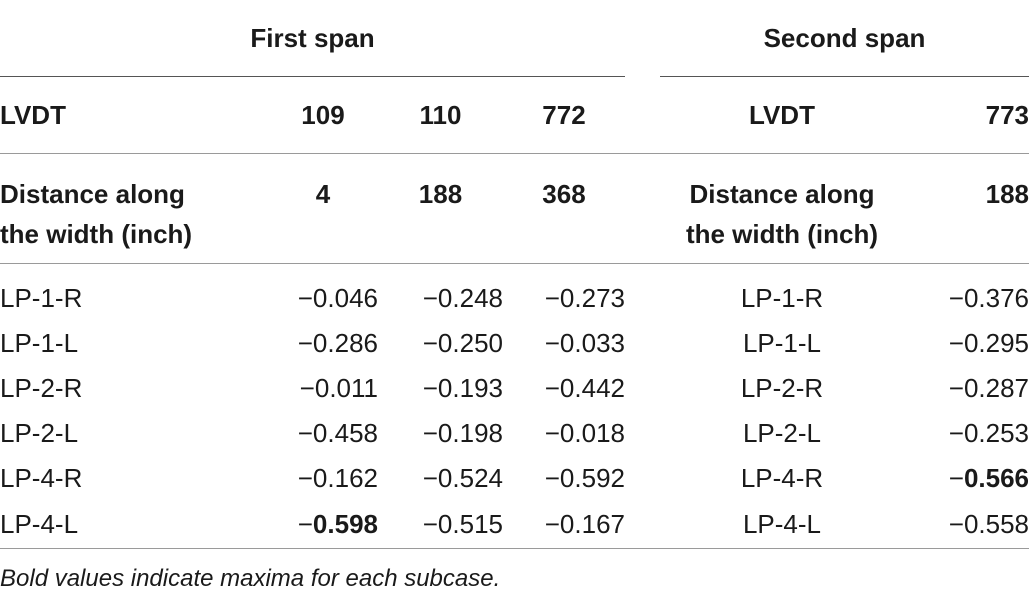 The image size is (1029, 597). What do you see at coordinates (337, 342) in the screenshot?
I see `value-109: −0.286` at bounding box center [337, 342].